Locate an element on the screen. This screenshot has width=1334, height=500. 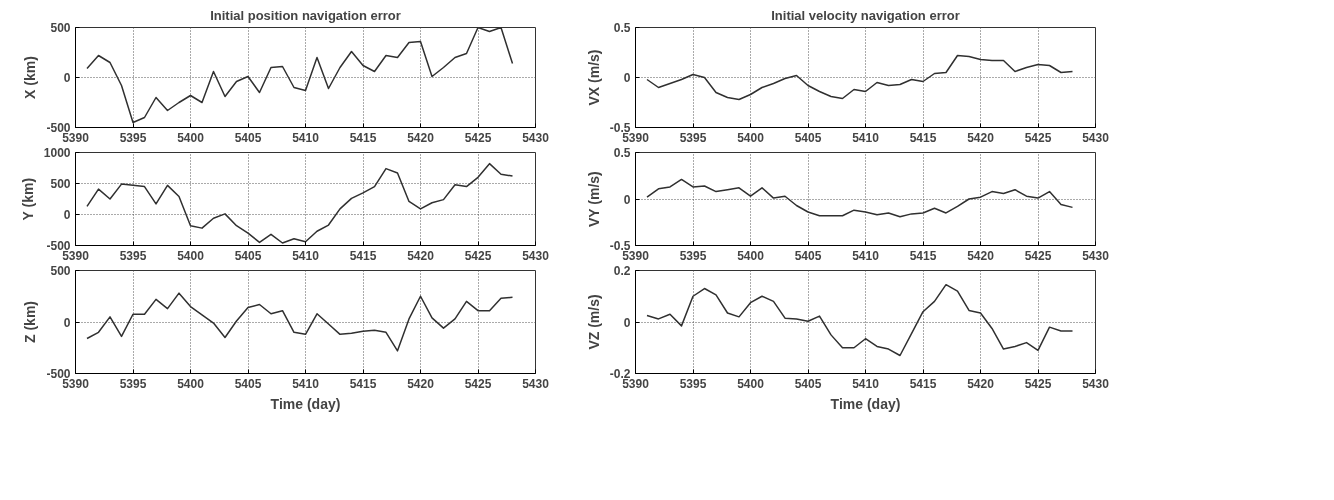
y-axis-title: Y (km) is located at coordinates (27, 199).